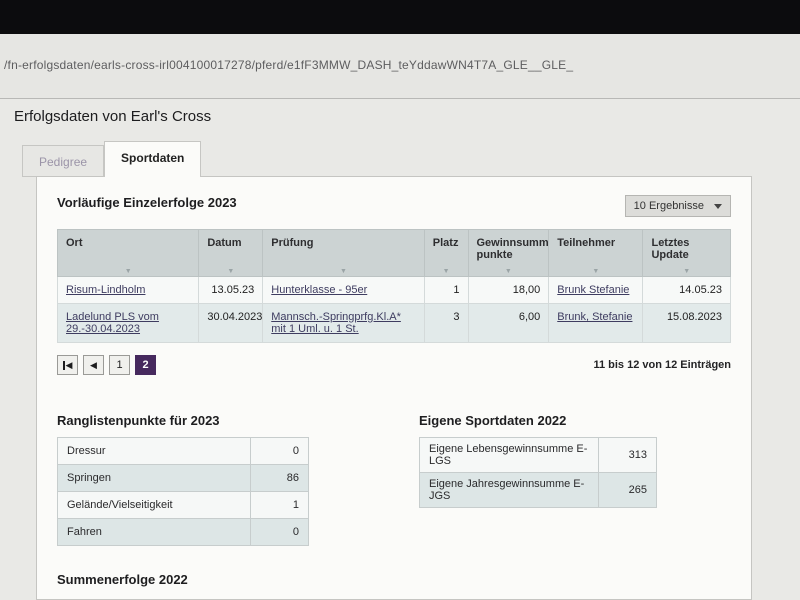 Image resolution: width=800 pixels, height=600 pixels. Describe the element at coordinates (516, 253) in the screenshot. I see `col-gewinnsummenpunkte: Gewinnsummen-punkte` at that location.